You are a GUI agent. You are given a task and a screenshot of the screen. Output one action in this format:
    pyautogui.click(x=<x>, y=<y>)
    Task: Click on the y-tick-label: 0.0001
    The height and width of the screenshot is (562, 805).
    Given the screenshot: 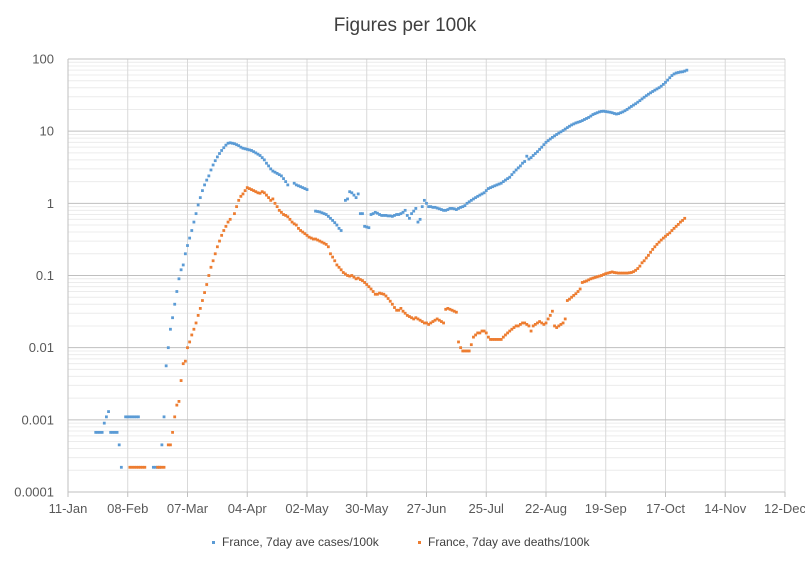 What is the action you would take?
    pyautogui.click(x=34, y=492)
    